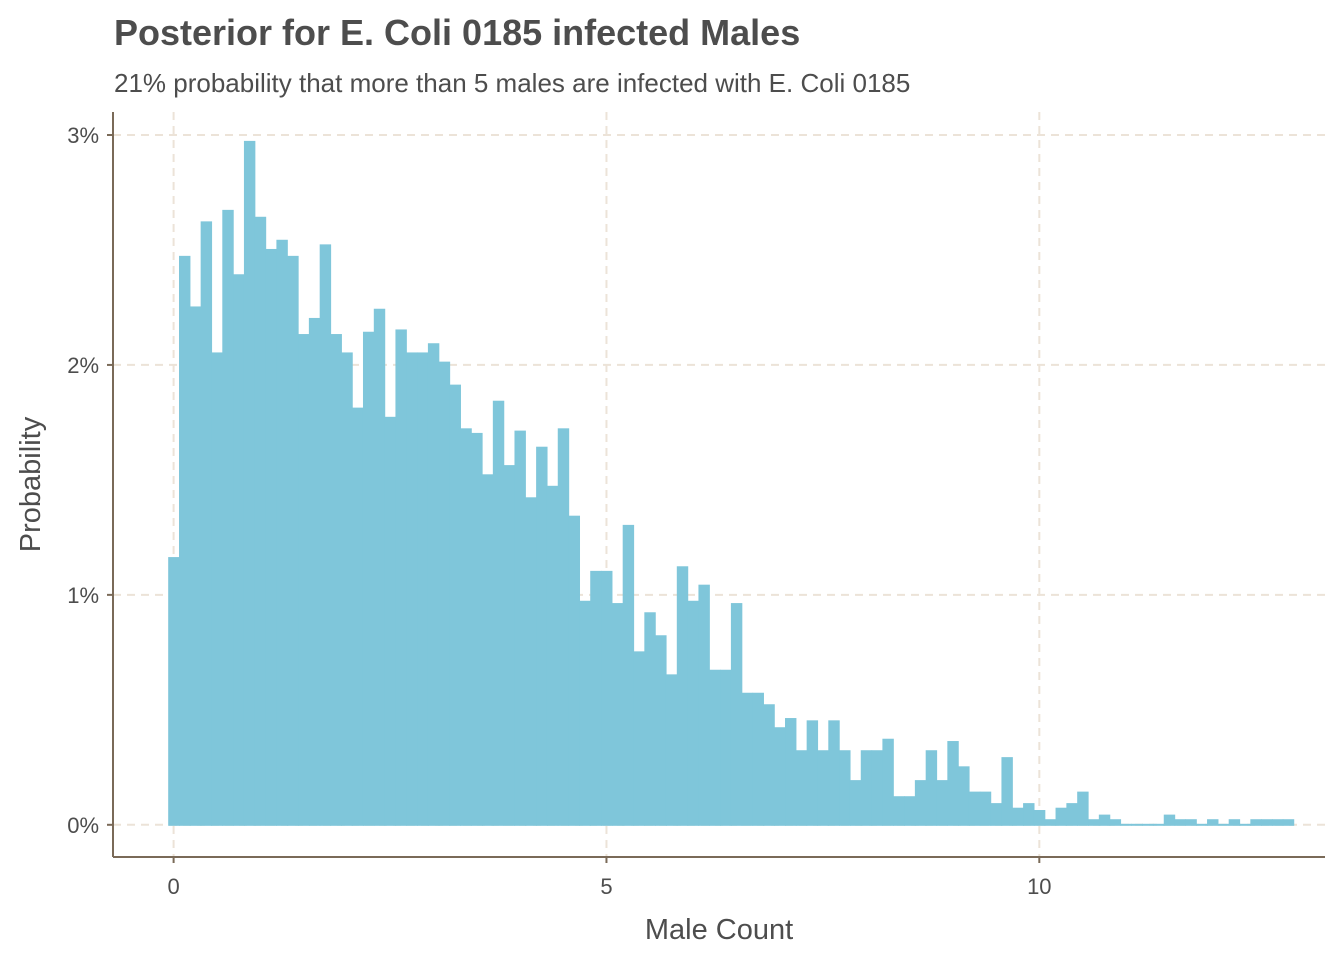  I want to click on y-tick-label: 2%, so click(83, 365).